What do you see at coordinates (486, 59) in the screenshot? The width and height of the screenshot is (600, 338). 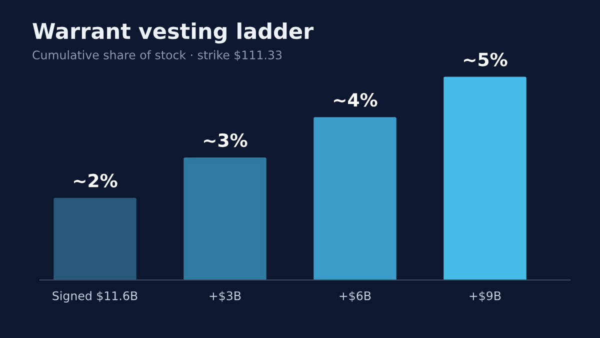 I see `data-label: ~5%` at bounding box center [486, 59].